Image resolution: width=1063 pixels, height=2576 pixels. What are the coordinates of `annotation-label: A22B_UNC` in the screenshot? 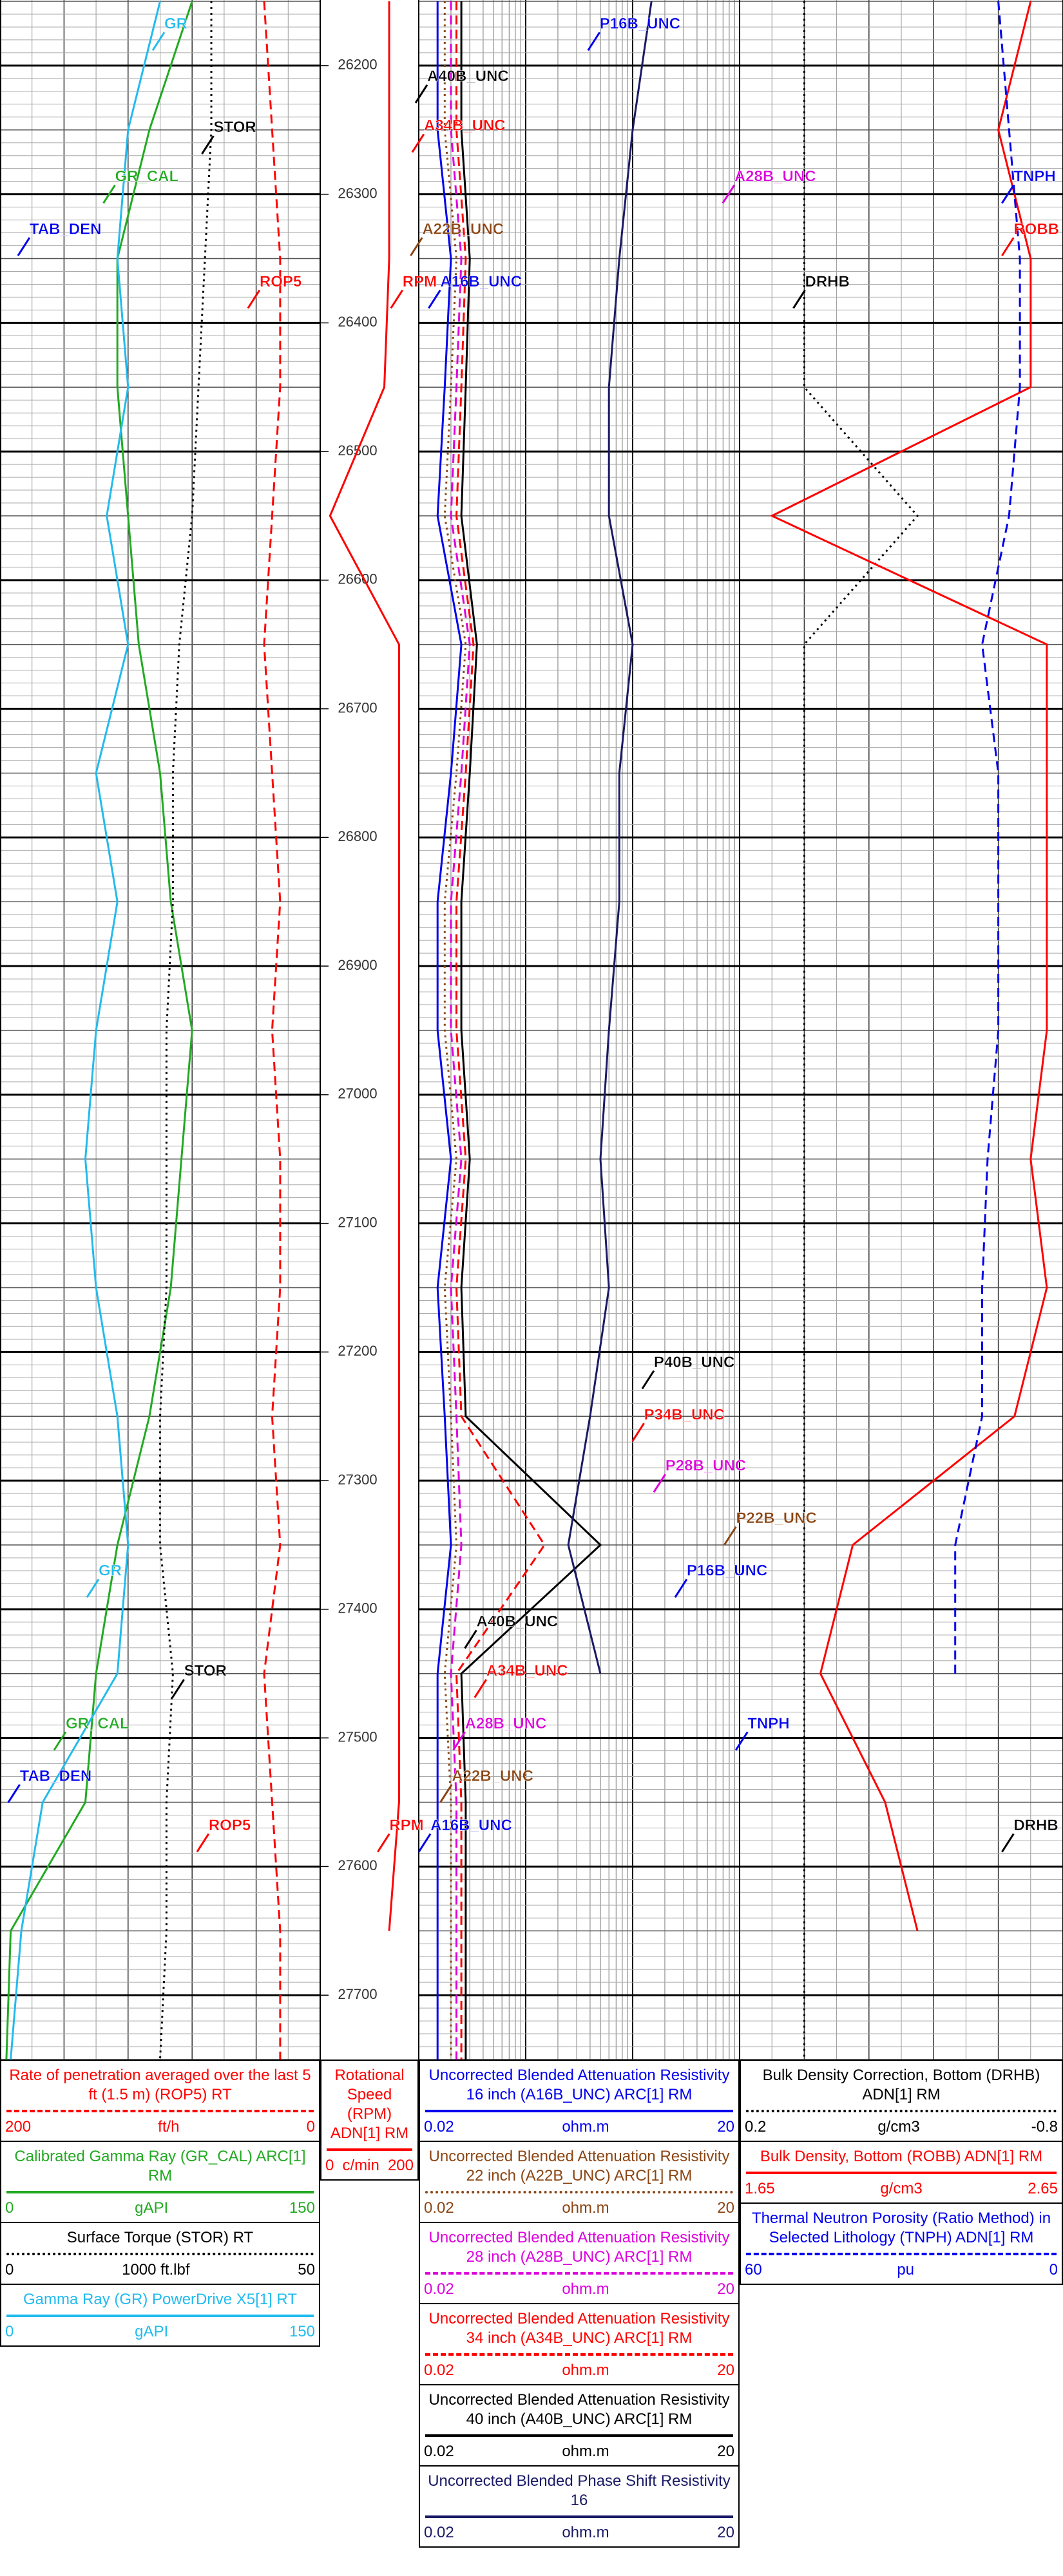 It's located at (493, 1776).